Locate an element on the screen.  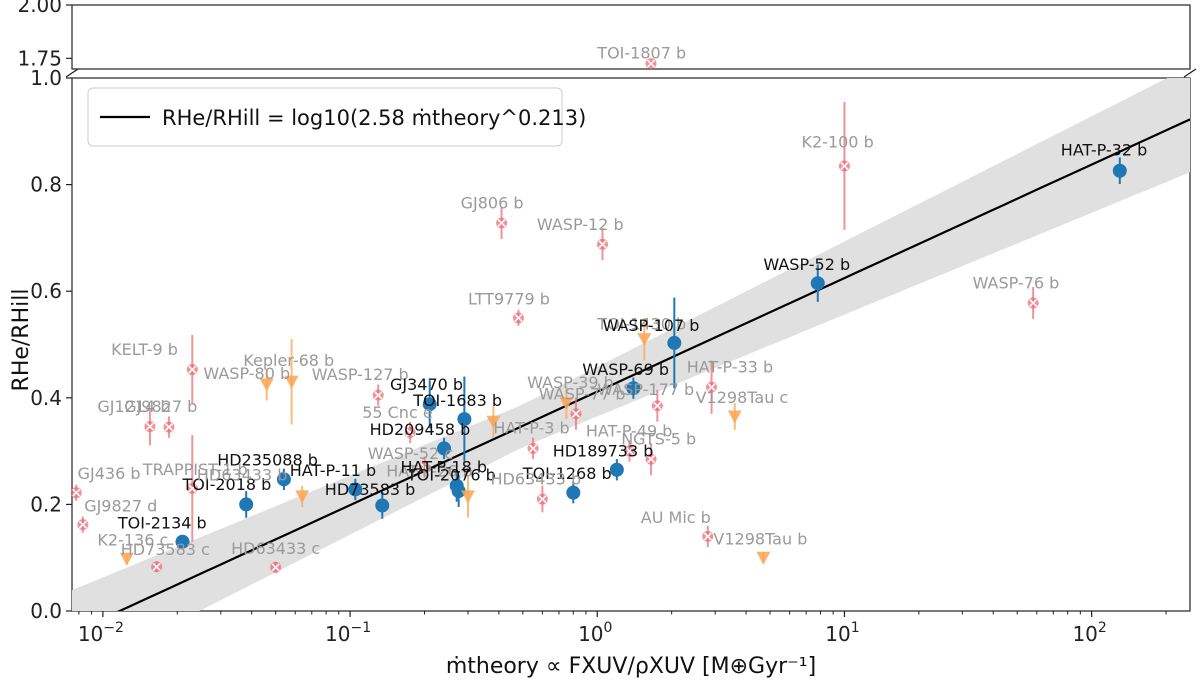
point-label: TOI-2076 b is located at coordinates (451, 474).